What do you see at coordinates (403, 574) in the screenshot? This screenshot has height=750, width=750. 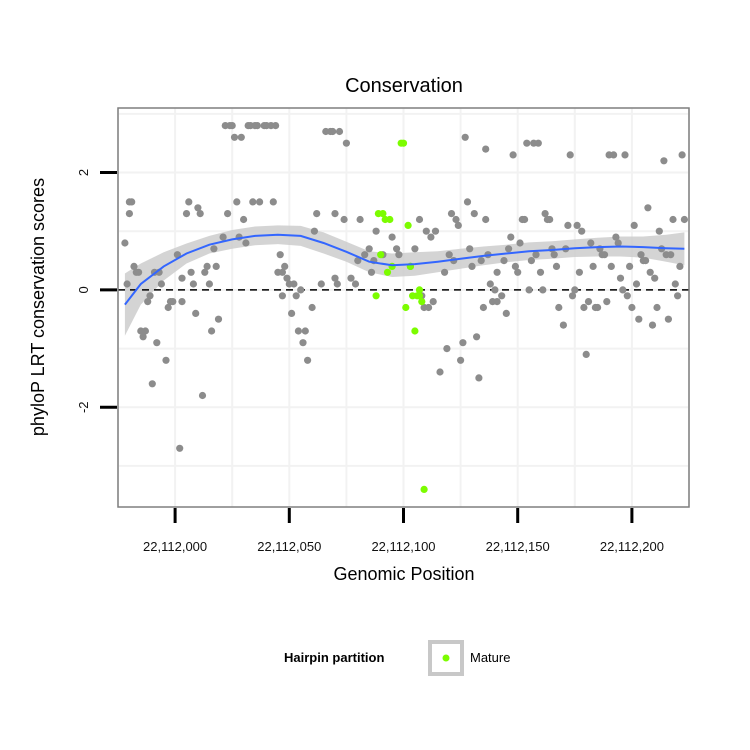 I see `x-axis-title: Genomic Position` at bounding box center [403, 574].